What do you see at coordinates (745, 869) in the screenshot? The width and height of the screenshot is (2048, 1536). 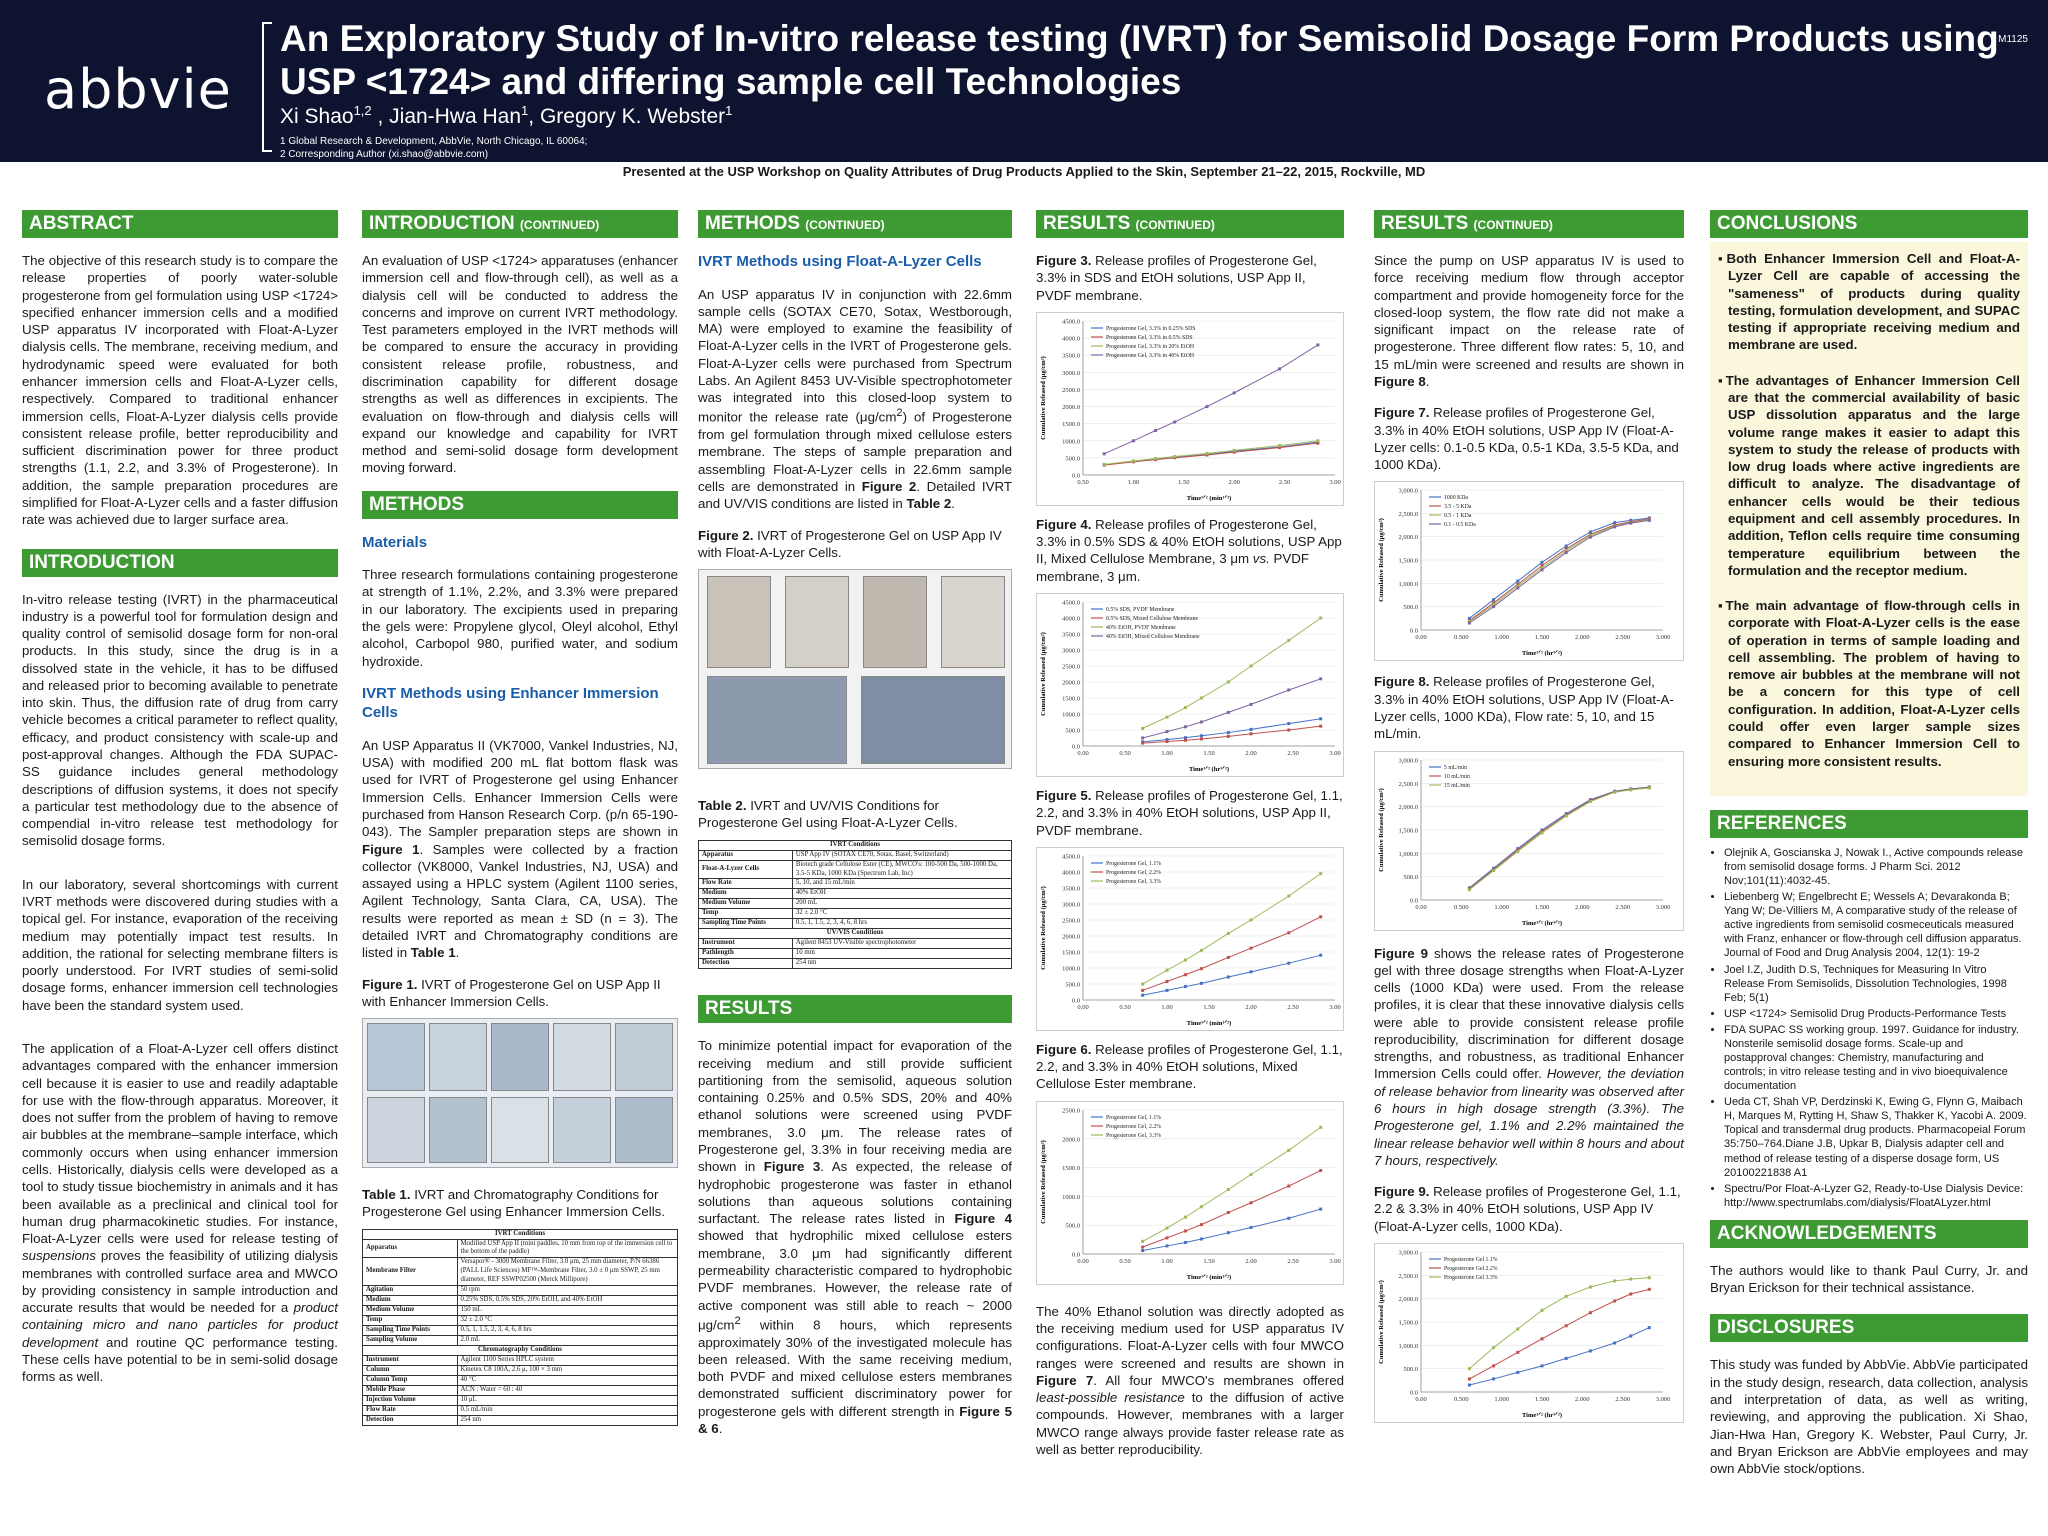 I see `table-key-cell: Float-A-Lyzer Cells` at bounding box center [745, 869].